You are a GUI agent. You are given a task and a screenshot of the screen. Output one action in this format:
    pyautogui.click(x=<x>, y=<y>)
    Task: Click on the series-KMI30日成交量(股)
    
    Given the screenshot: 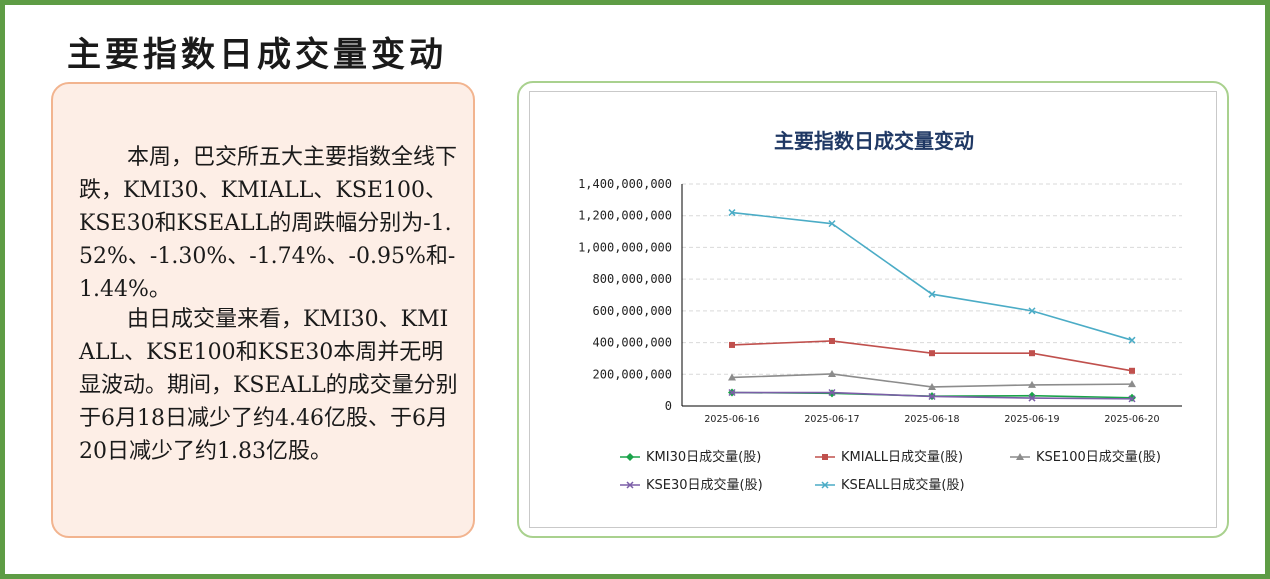 What is the action you would take?
    pyautogui.click(x=932, y=395)
    